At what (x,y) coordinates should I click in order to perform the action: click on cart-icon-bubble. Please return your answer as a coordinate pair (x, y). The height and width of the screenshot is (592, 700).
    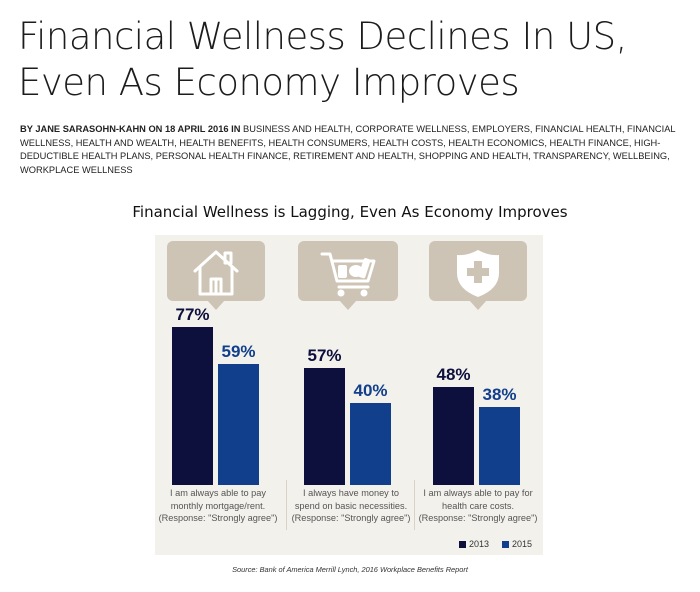
    Looking at the image, I should click on (348, 275).